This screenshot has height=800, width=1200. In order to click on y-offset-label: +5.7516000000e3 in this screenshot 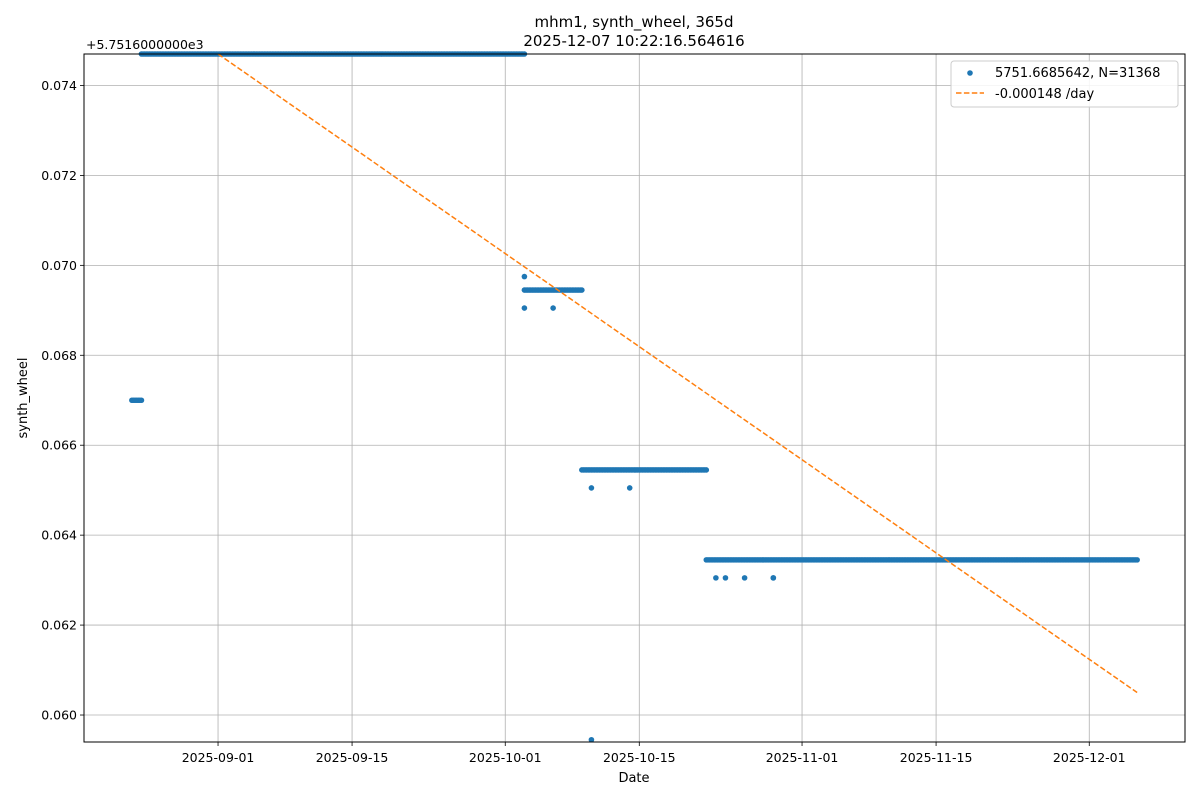, I will do `click(145, 44)`.